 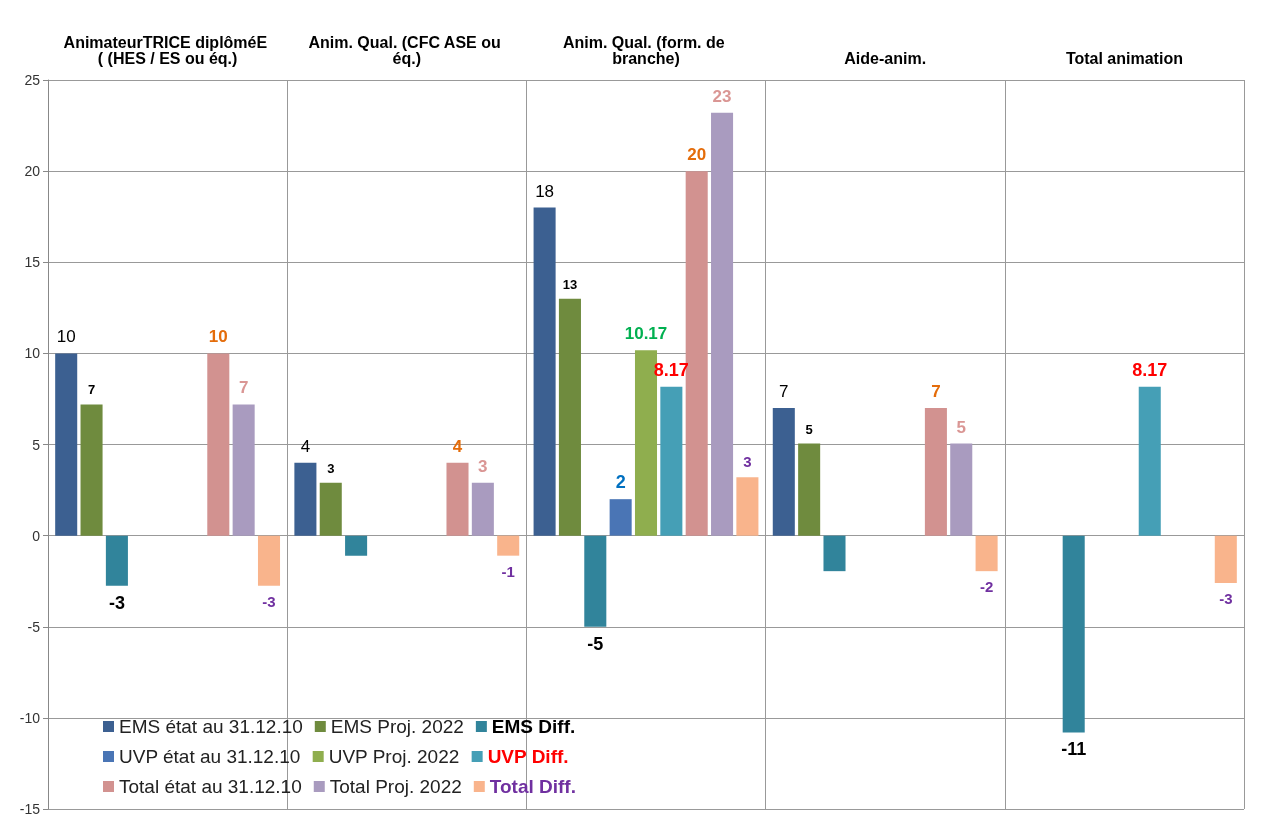 I want to click on legend-label: UVP Diff., so click(x=528, y=756).